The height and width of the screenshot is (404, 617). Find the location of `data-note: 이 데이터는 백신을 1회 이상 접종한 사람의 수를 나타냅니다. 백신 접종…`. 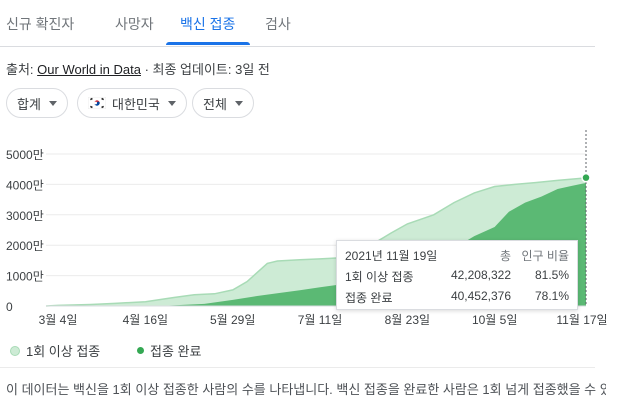

data-note: 이 데이터는 백신을 1회 이상 접종한 사람의 수를 나타냅니다. 백신 접종… is located at coordinates (306, 389).